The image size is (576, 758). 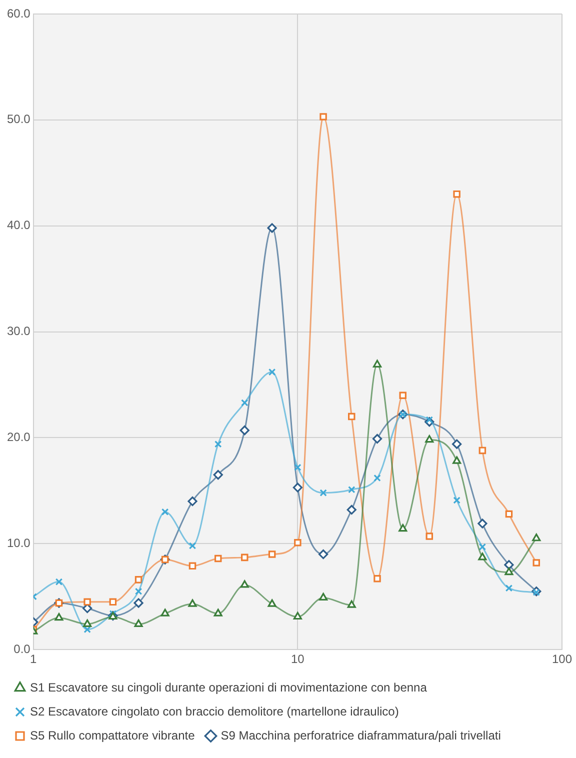 I want to click on y-tick-label: 60.0, so click(x=18, y=13).